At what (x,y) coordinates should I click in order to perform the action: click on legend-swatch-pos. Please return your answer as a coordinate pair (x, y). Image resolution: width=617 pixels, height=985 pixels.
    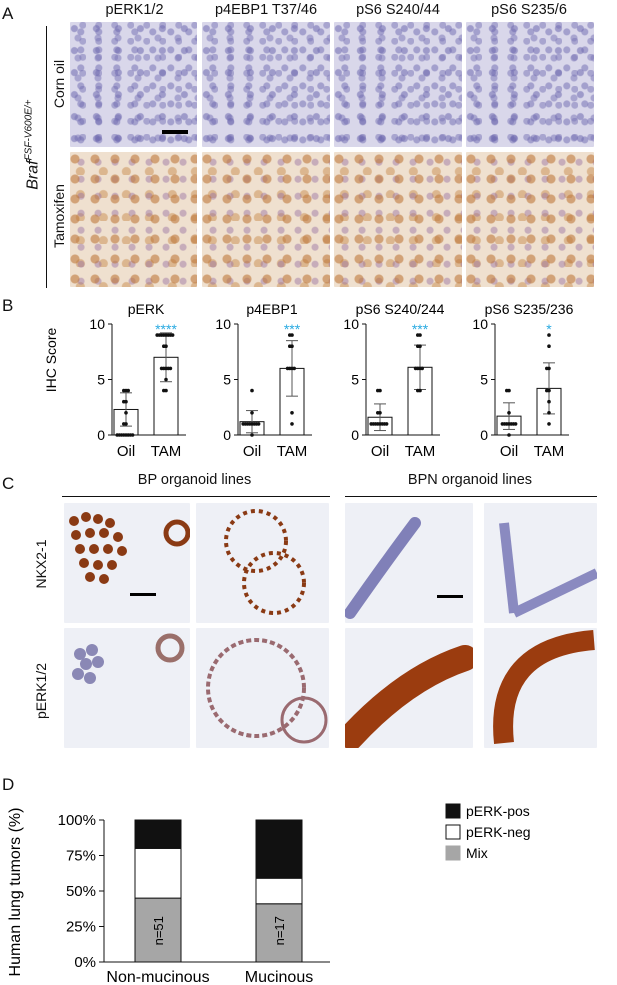
    Looking at the image, I should click on (453, 811).